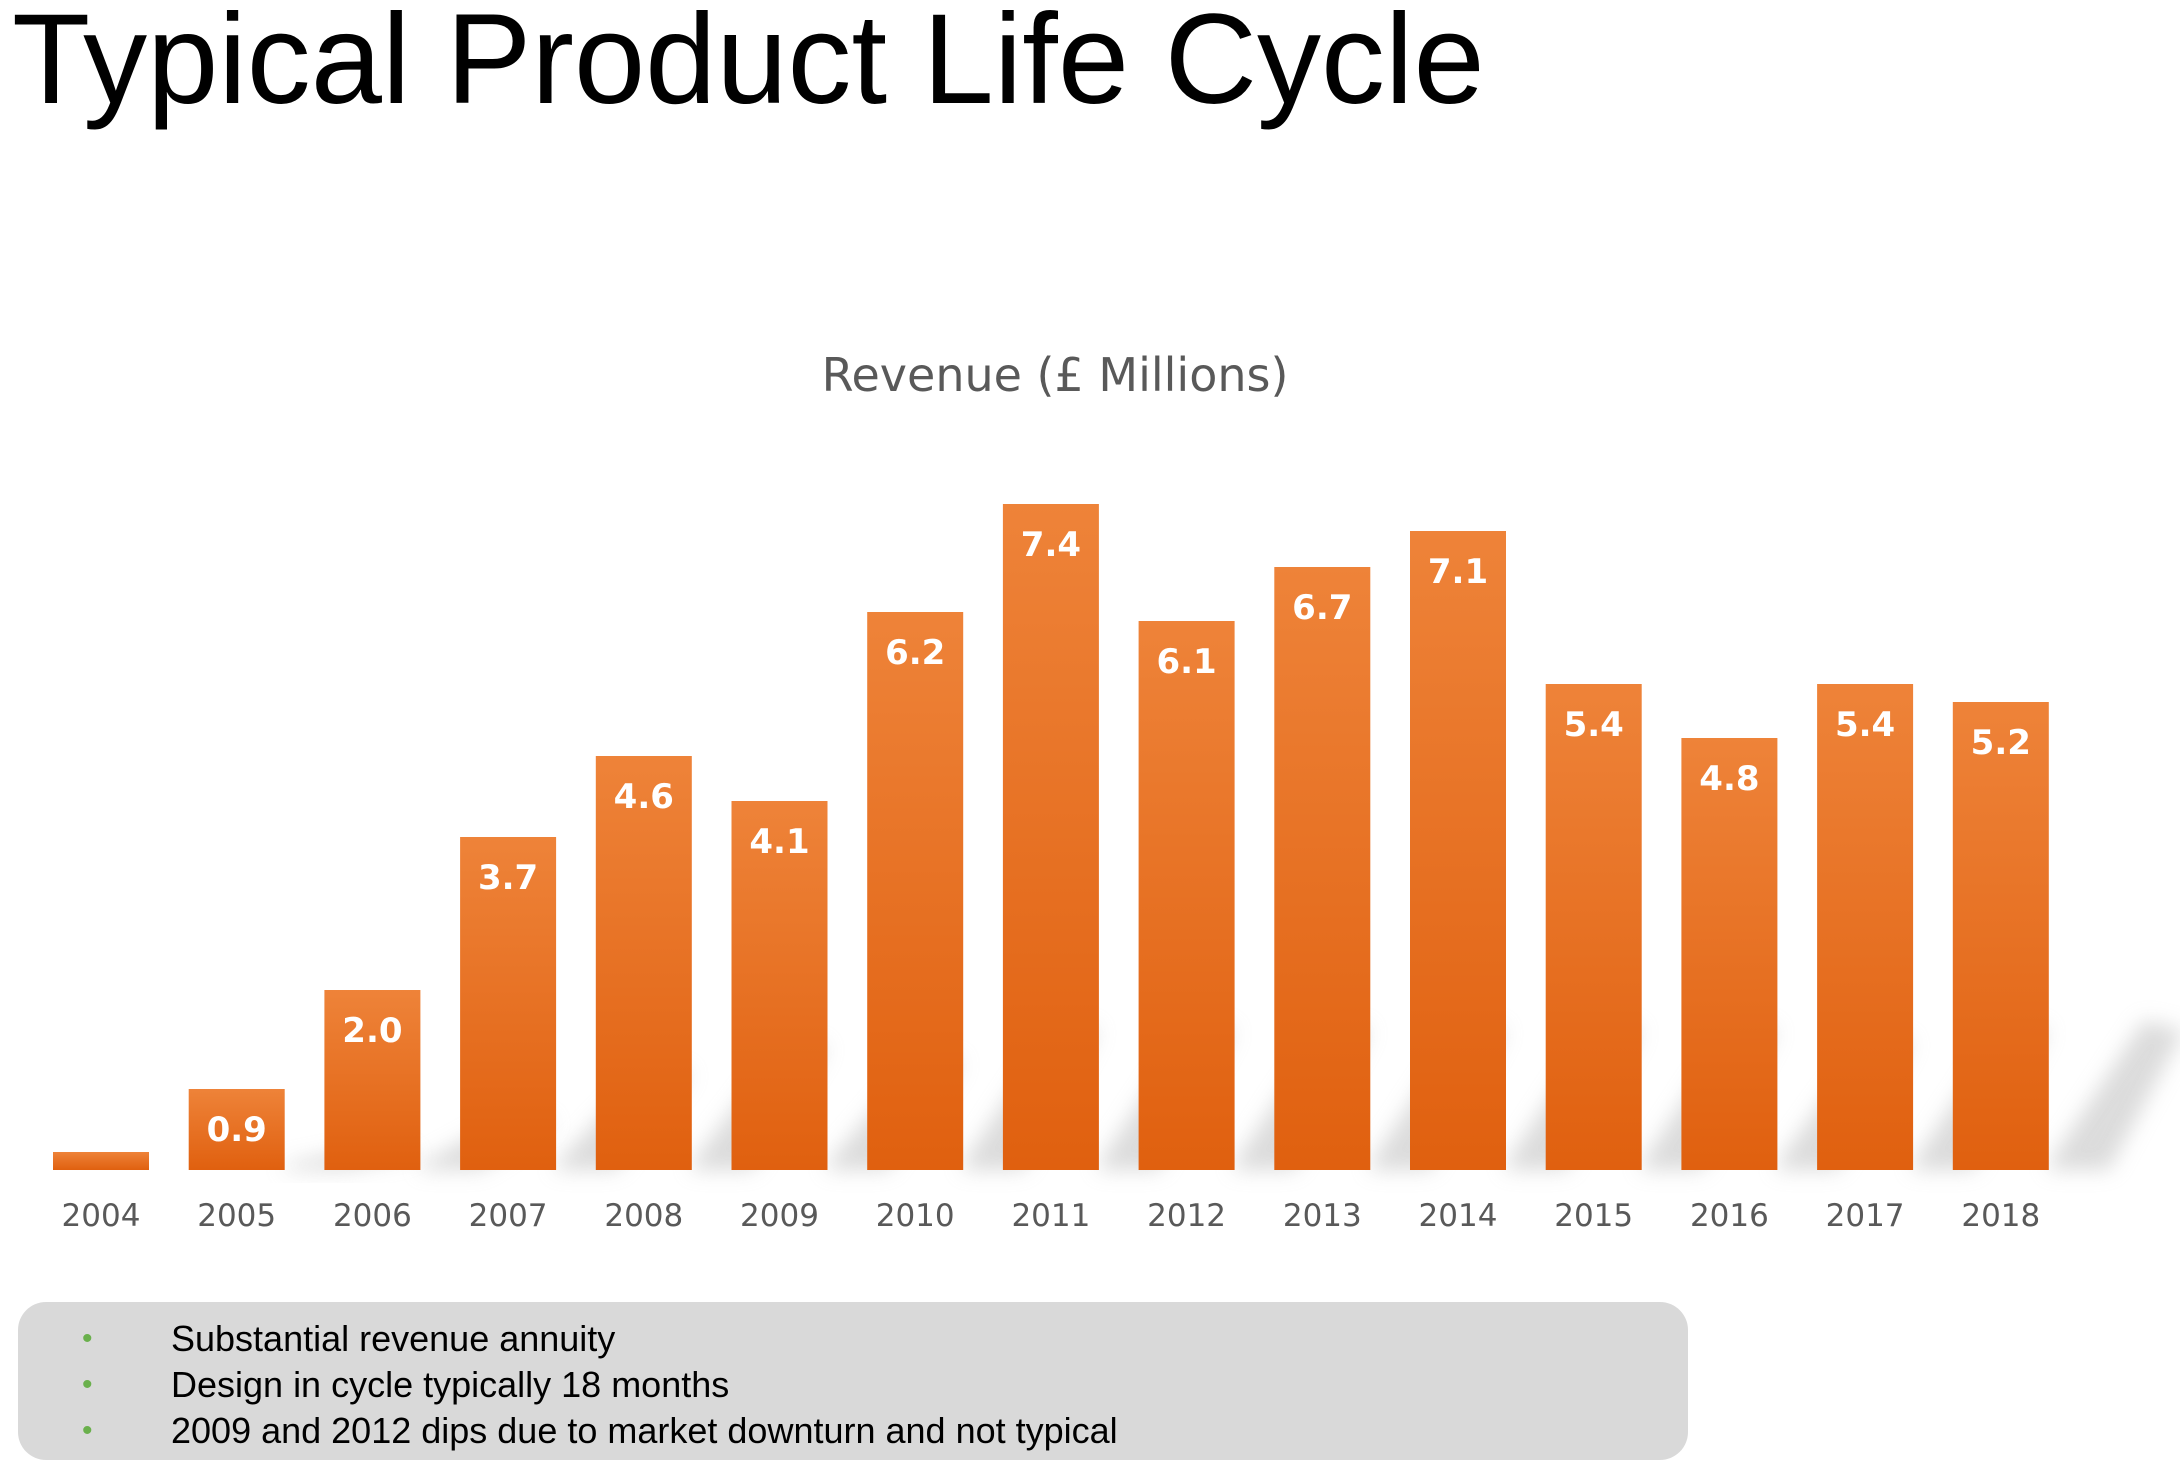 This screenshot has width=2180, height=1462. I want to click on bar-value-label: 4.8, so click(1729, 779).